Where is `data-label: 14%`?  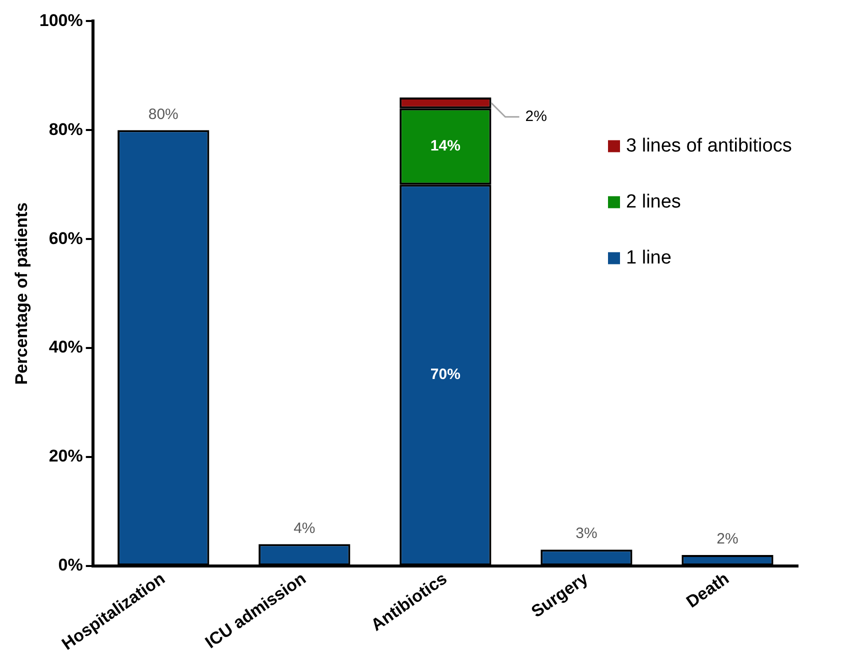 data-label: 14% is located at coordinates (445, 146).